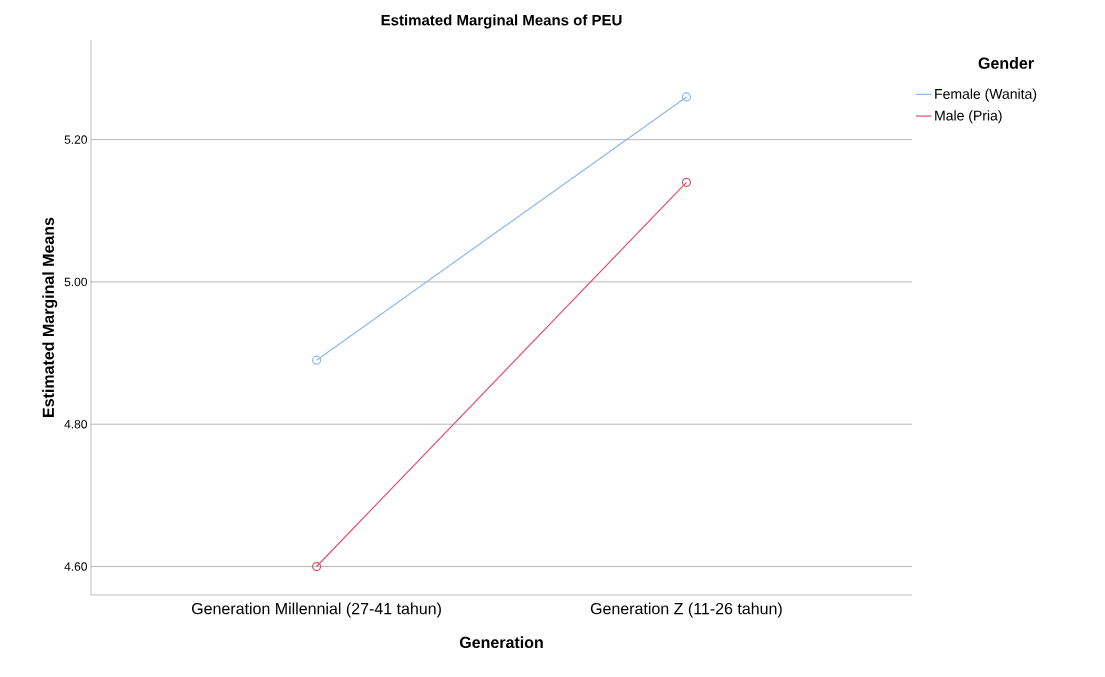  What do you see at coordinates (501, 21) in the screenshot?
I see `chart-title: Estimated Marginal Means of PEU` at bounding box center [501, 21].